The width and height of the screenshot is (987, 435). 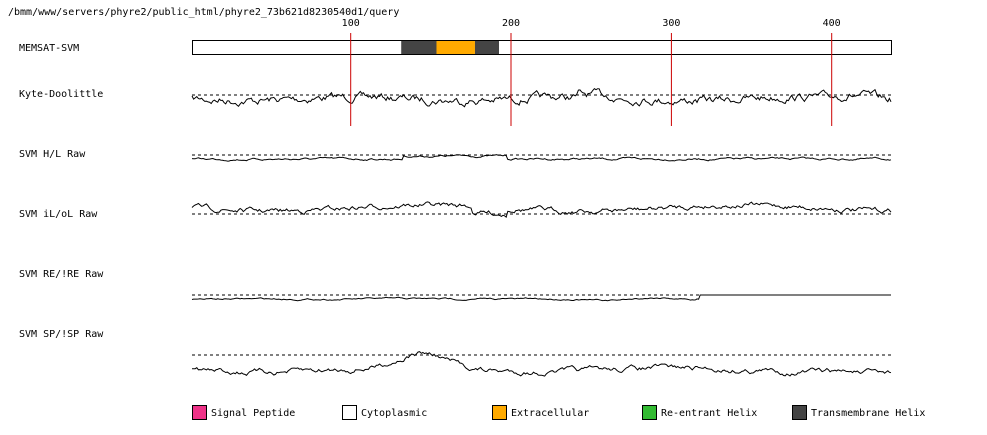 I want to click on reire-trace, so click(x=541, y=298).